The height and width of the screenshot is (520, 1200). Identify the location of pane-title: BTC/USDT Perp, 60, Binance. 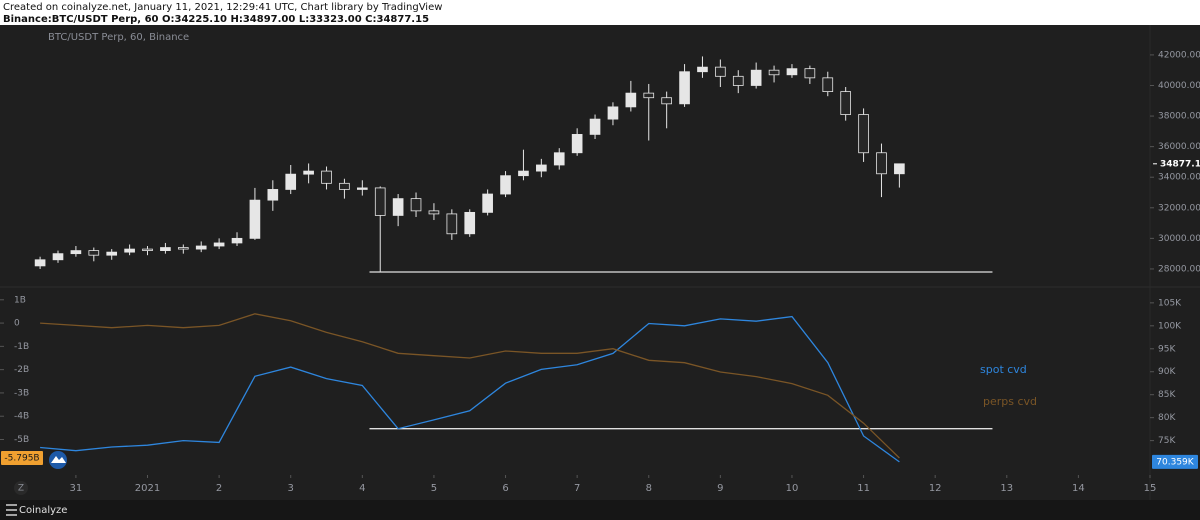
(118, 37).